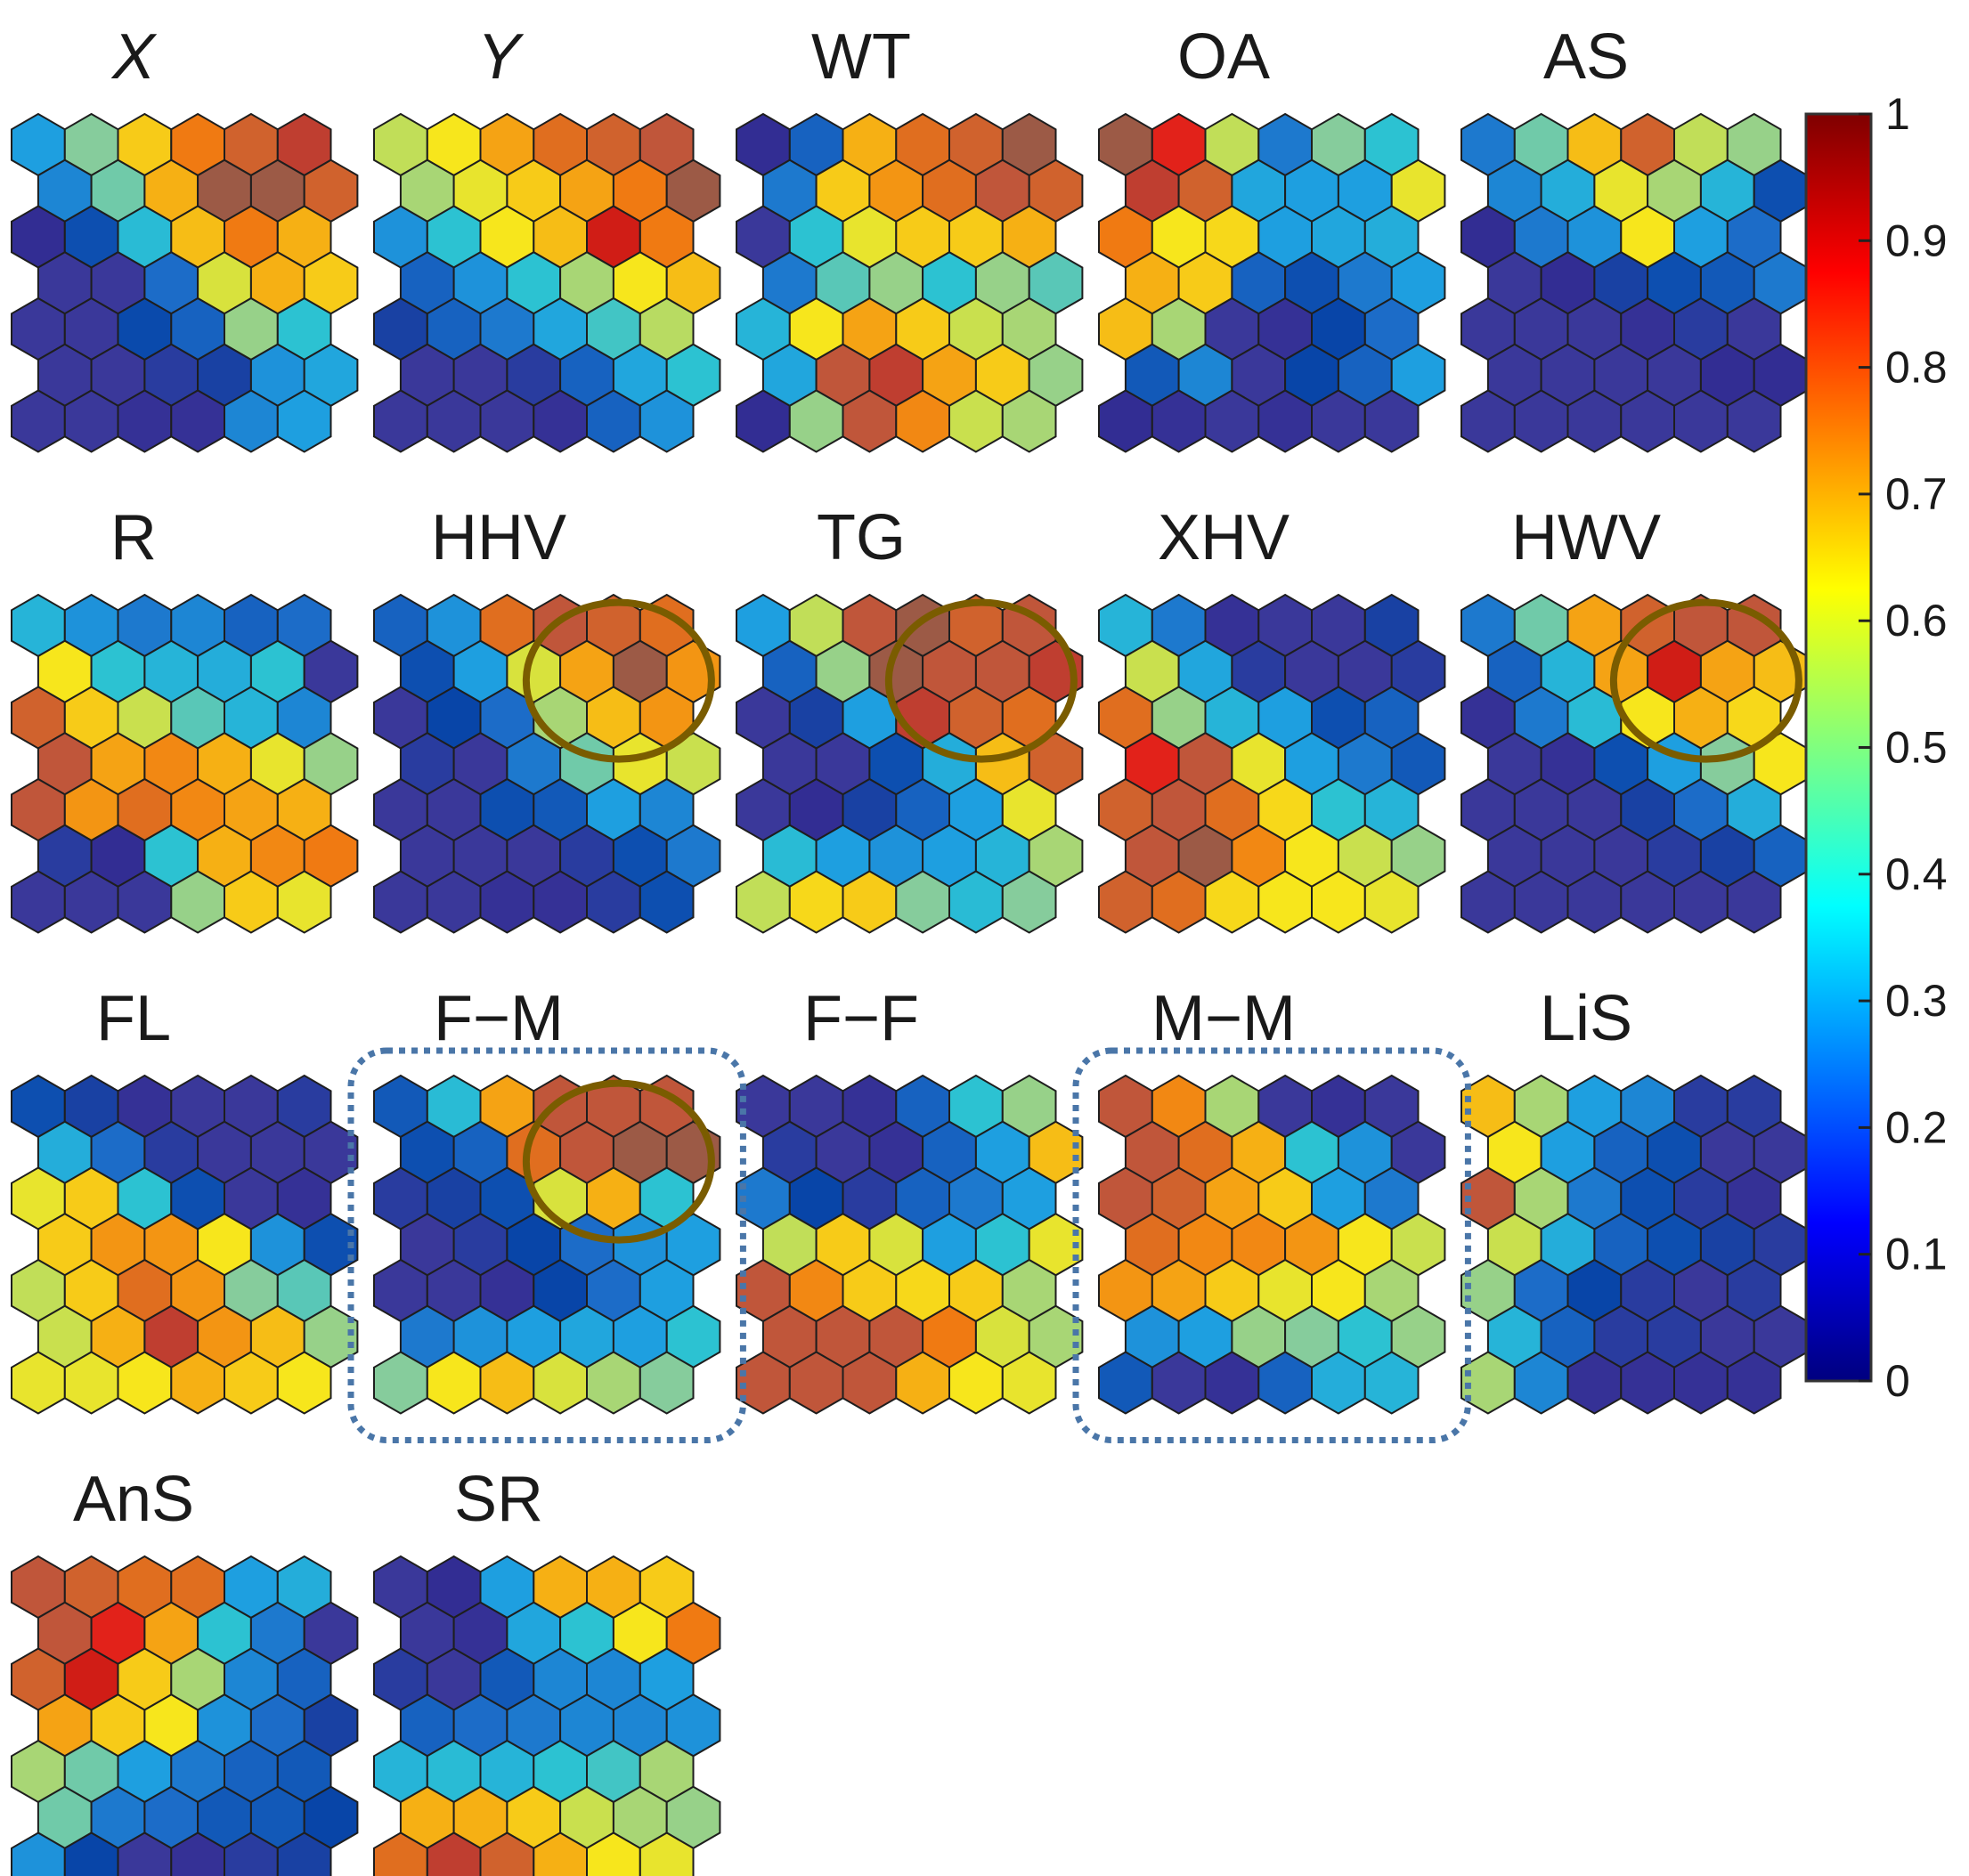  Describe the element at coordinates (1897, 1381) in the screenshot. I see `colorbar-tick-label: 0` at that location.